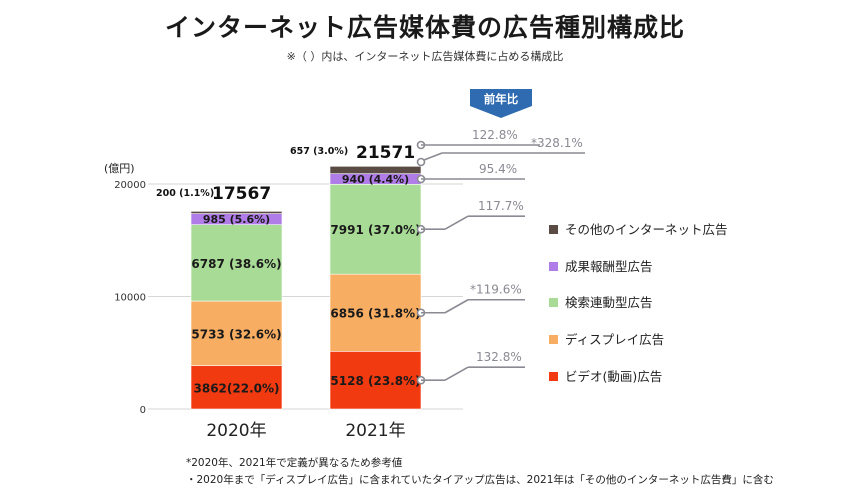 The width and height of the screenshot is (850, 494). I want to click on leader-dot, so click(421, 162).